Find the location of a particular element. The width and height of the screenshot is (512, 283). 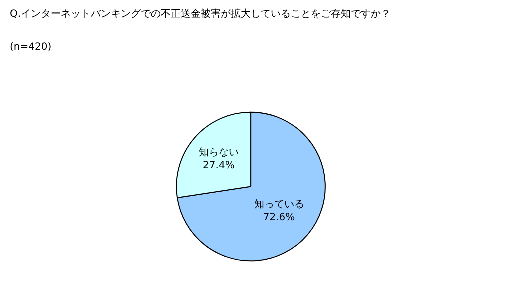

text: (n=420) is located at coordinates (31, 47).